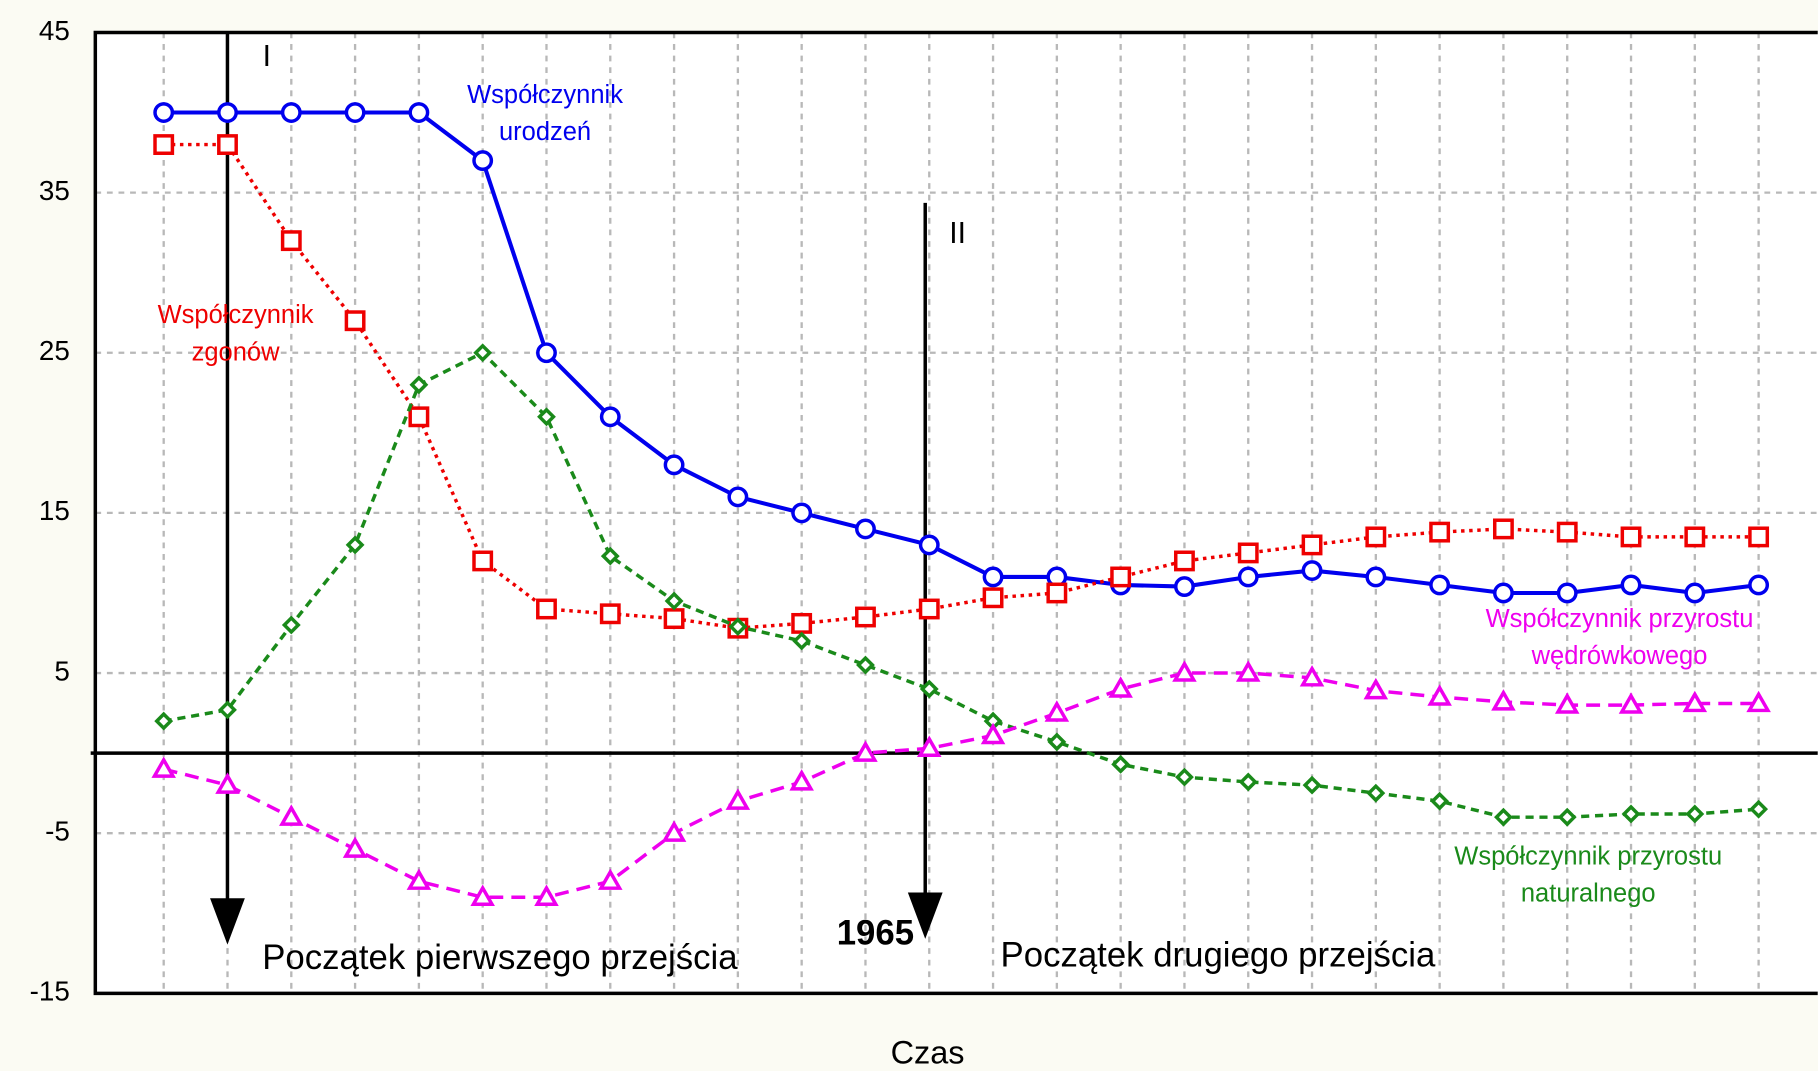 The height and width of the screenshot is (1071, 1818). Describe the element at coordinates (267, 56) in the screenshot. I see `annotation: I` at that location.